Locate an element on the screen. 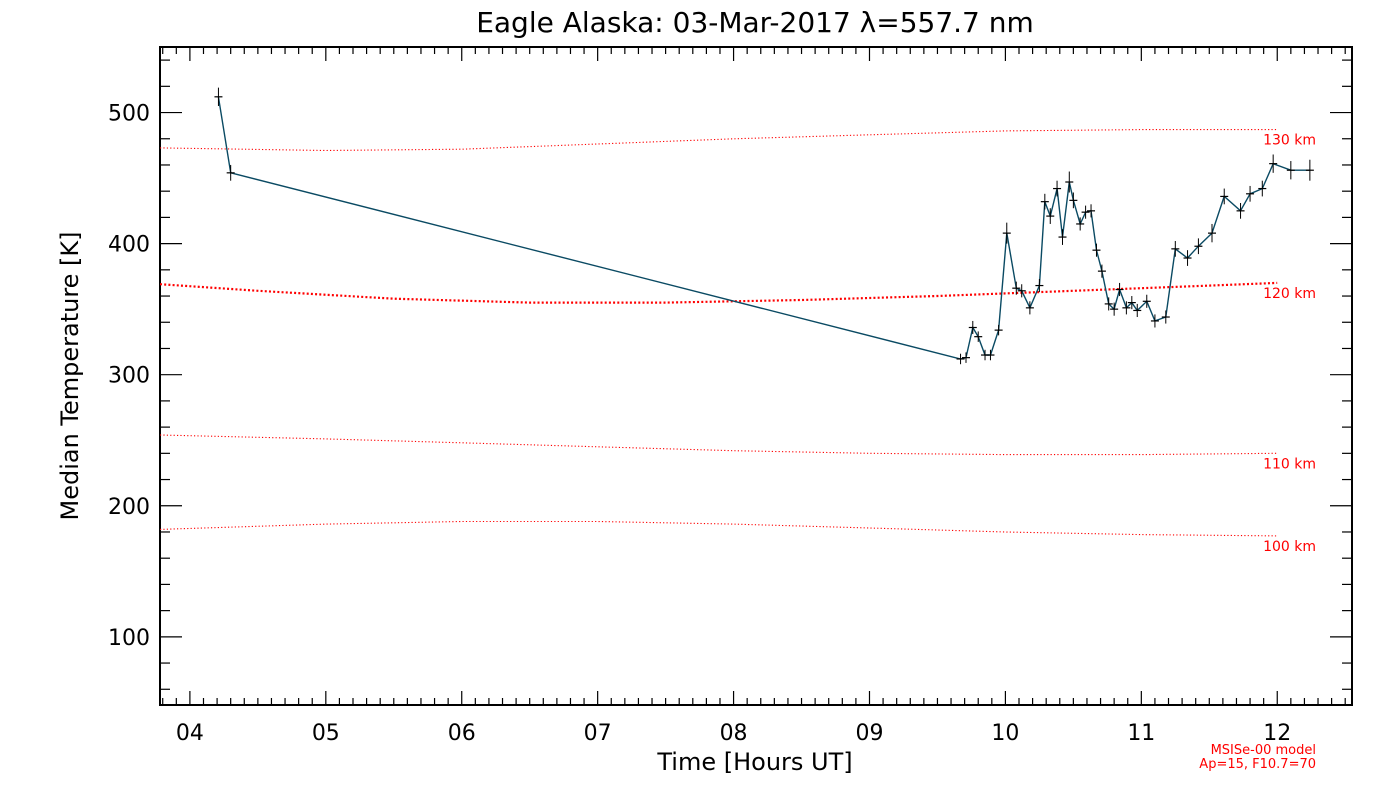 Image resolution: width=1400 pixels, height=804 pixels. x-tick-label: 12 is located at coordinates (1277, 733).